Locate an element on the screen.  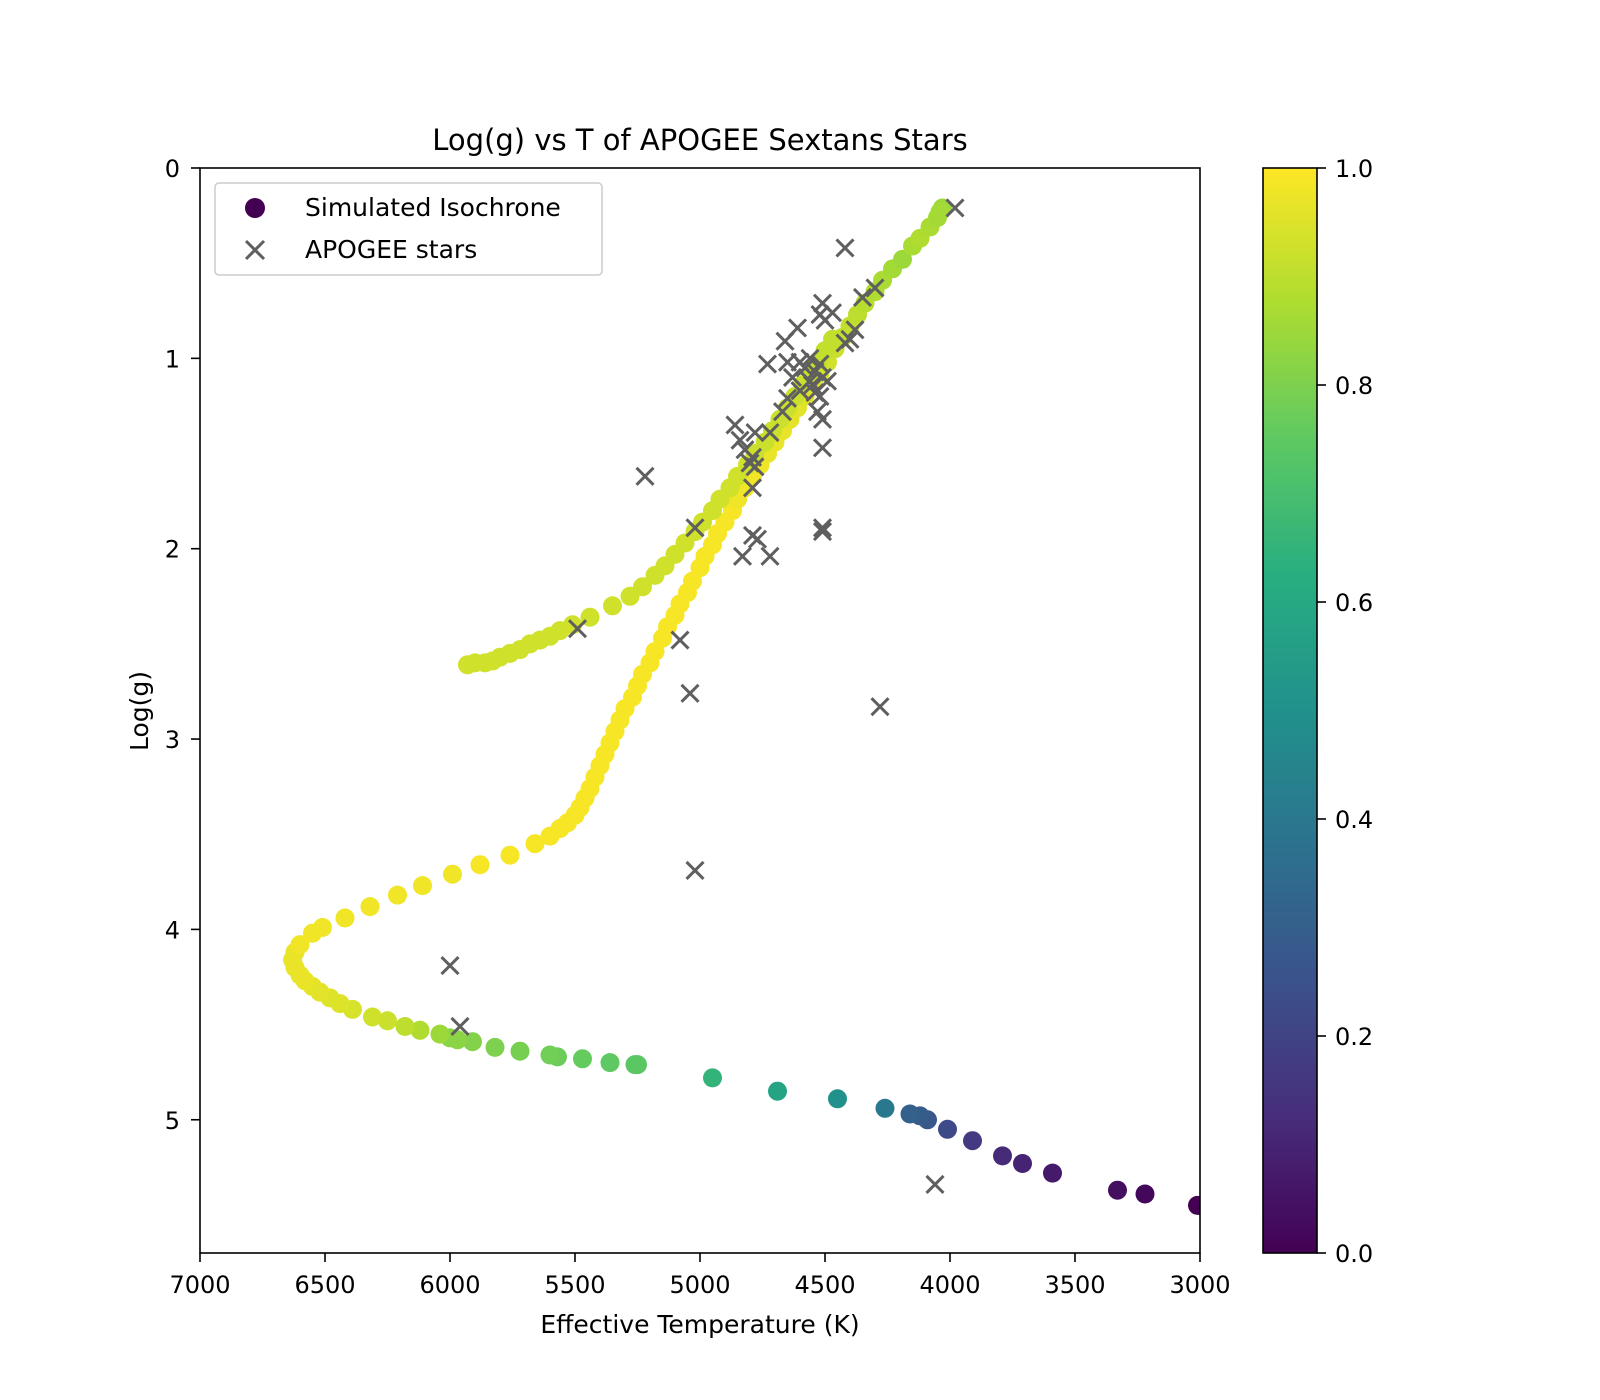
y-tick-label: 0 is located at coordinates (172, 169).